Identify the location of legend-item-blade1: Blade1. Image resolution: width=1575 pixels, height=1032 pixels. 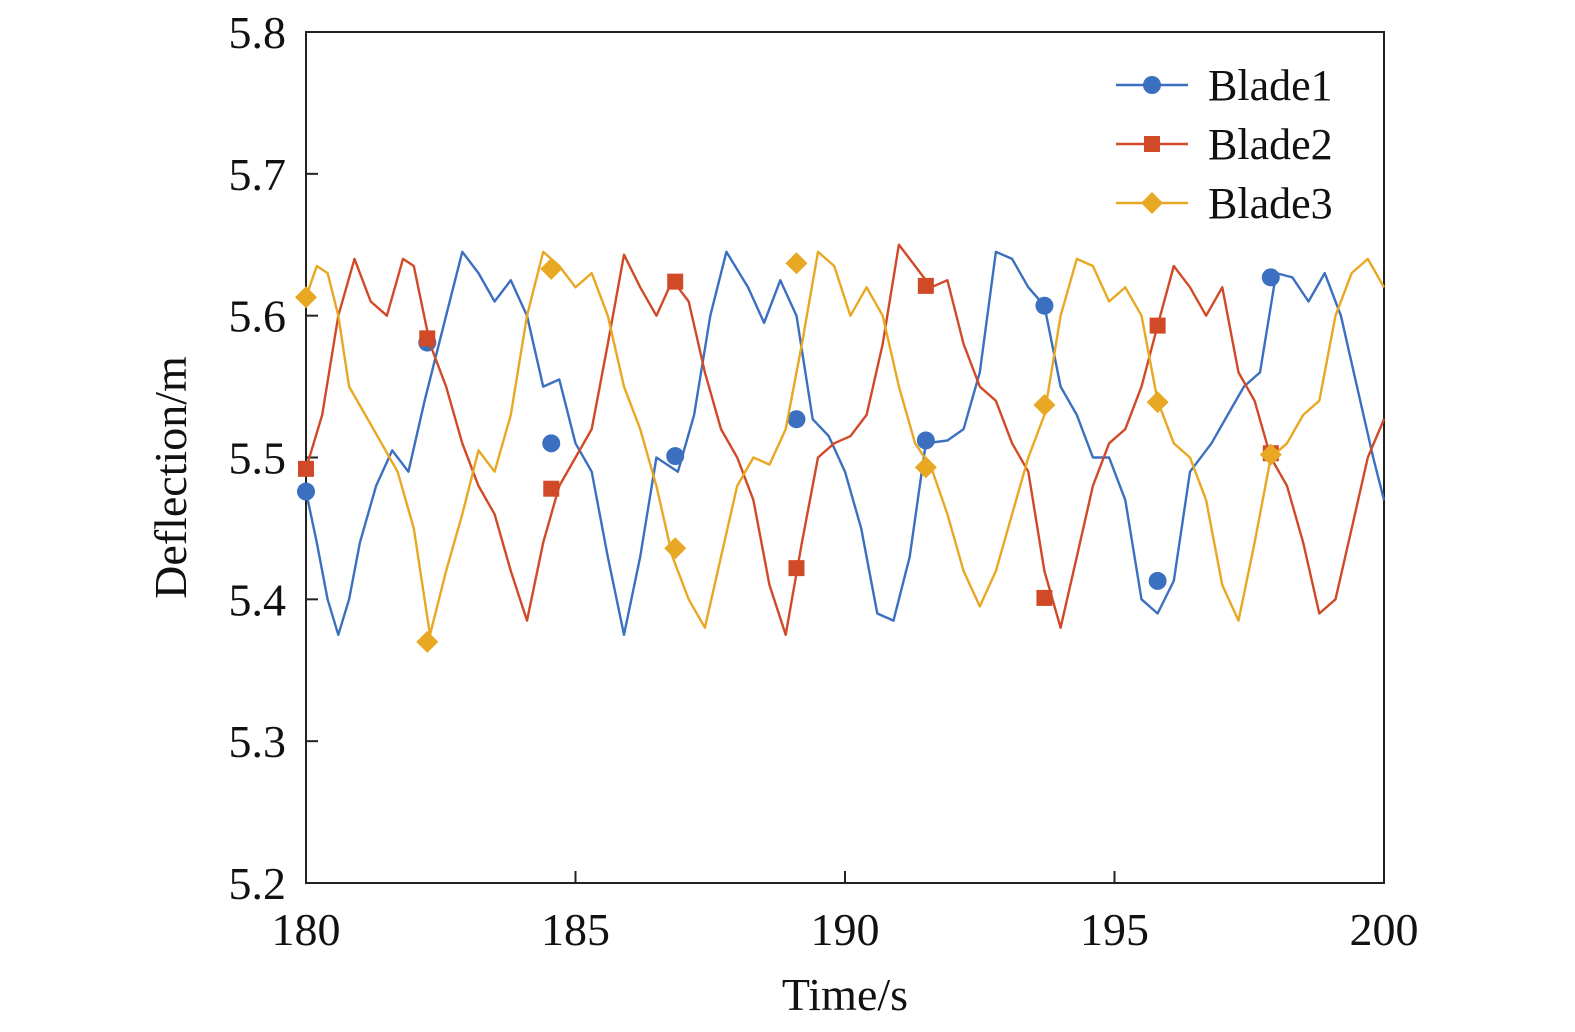
(1224, 85).